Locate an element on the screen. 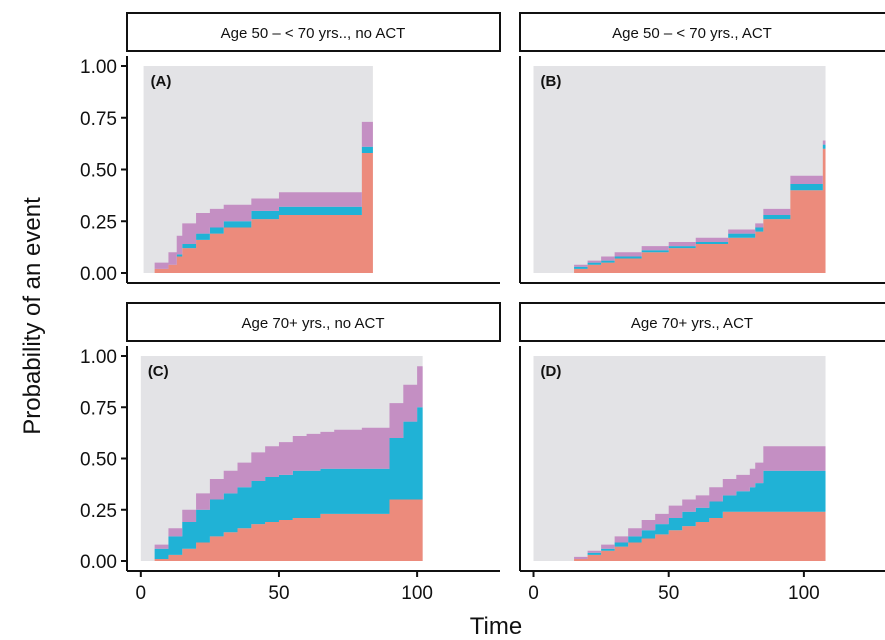  panel-c-strip: Age 70+ yrs., no ACT is located at coordinates (313, 322).